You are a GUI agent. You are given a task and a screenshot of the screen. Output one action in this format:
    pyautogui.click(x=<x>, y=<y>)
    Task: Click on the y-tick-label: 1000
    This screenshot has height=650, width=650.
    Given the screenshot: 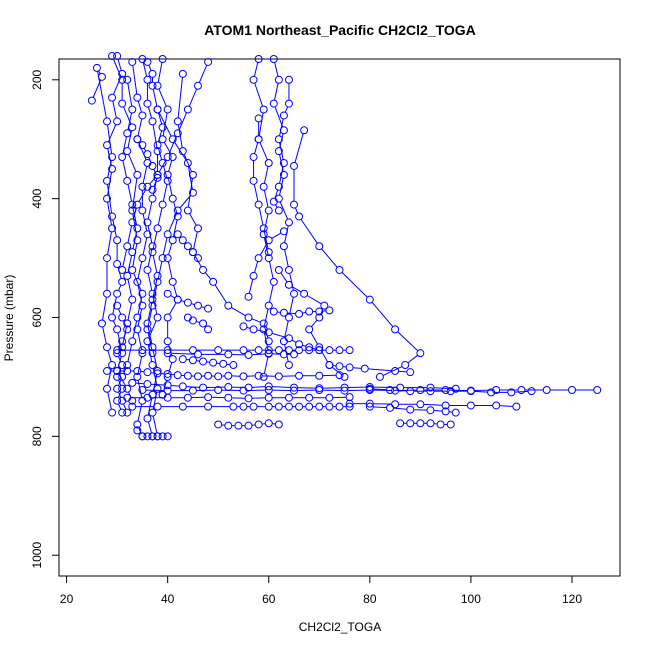 What is the action you would take?
    pyautogui.click(x=37, y=555)
    